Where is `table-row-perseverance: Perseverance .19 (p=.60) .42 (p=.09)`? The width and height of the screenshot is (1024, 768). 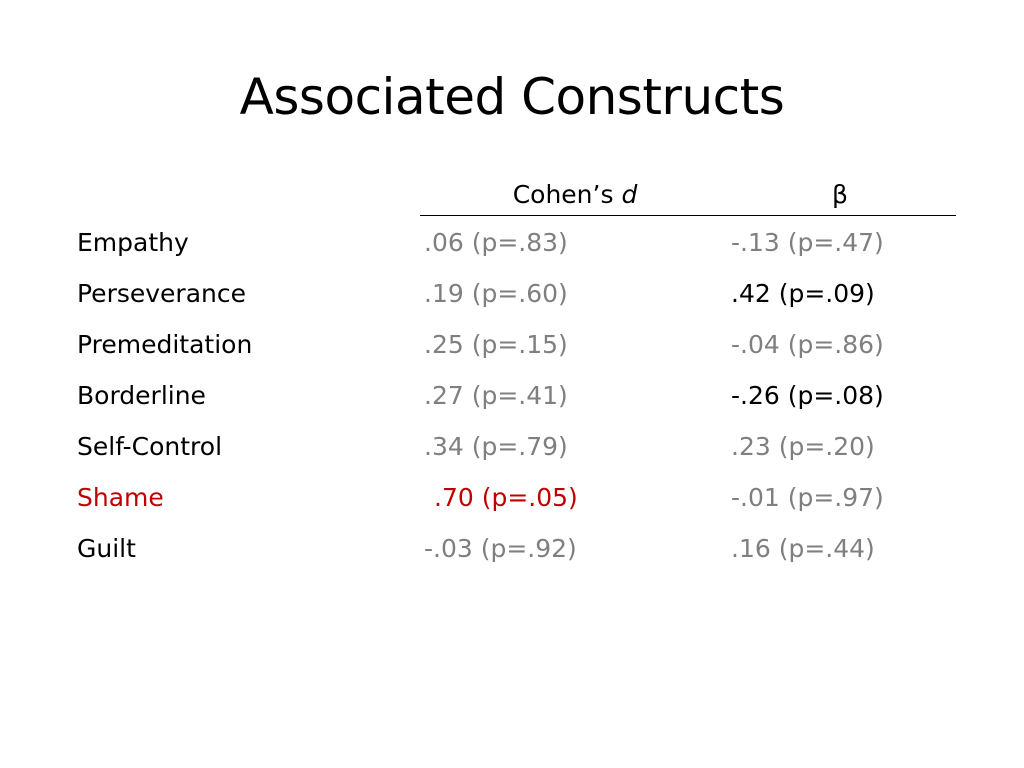
table-row-perseverance: Perseverance .19 (p=.60) .42 (p=.09) is located at coordinates (512, 300).